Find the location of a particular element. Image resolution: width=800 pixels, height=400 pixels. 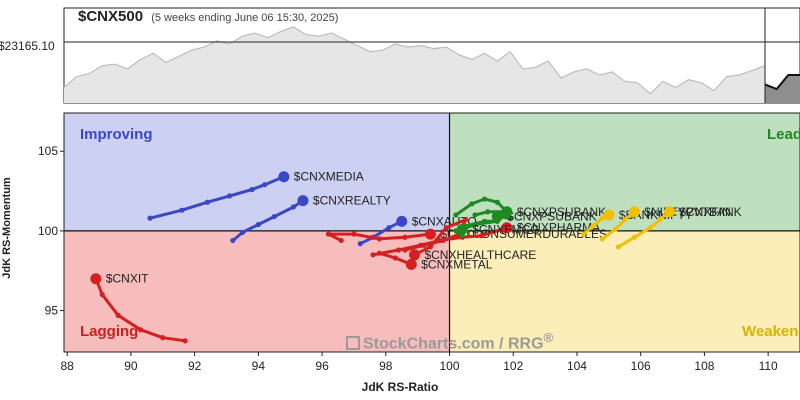

series-label: $CNXREALTY is located at coordinates (352, 201).